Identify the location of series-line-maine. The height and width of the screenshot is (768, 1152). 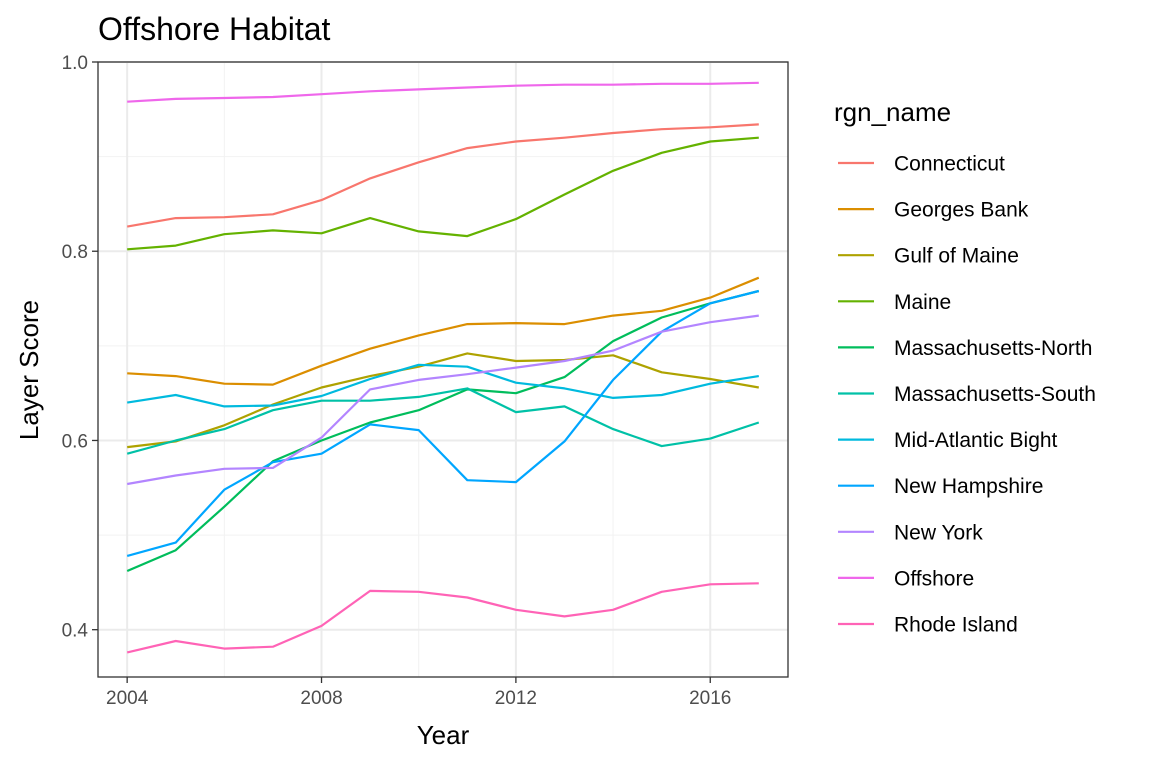
(443, 193).